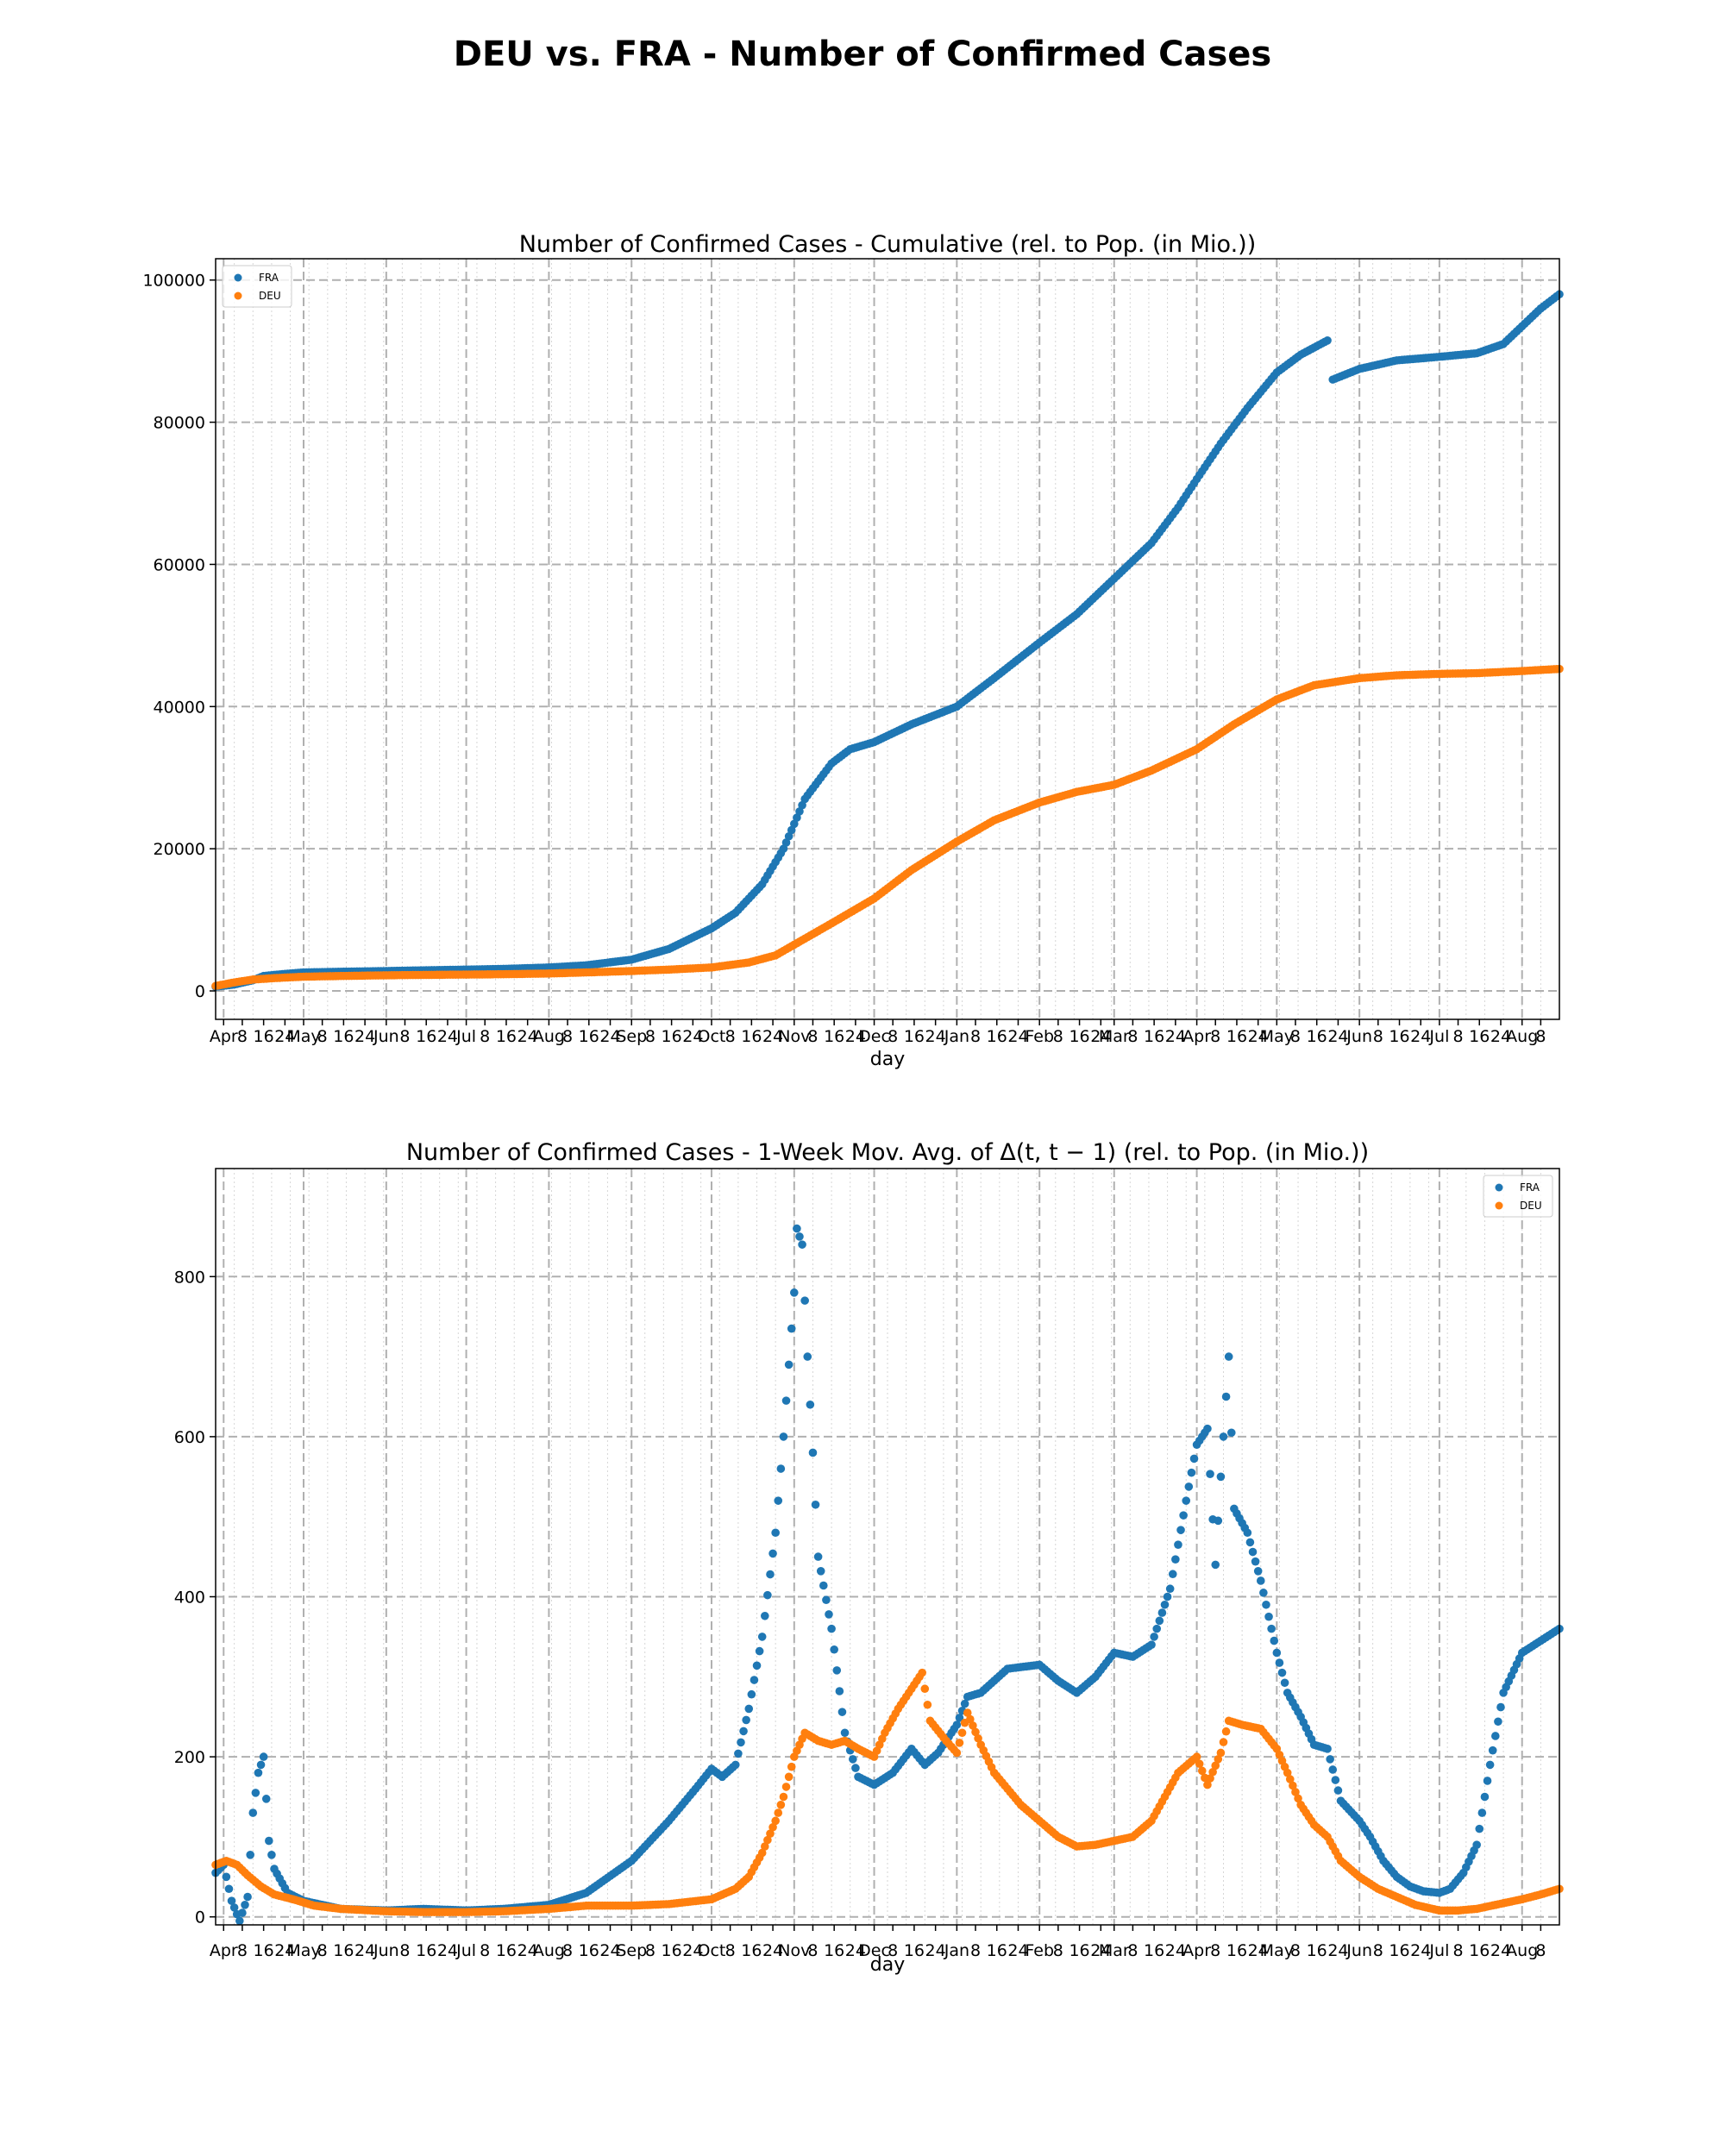 Image resolution: width=1725 pixels, height=2156 pixels. What do you see at coordinates (179, 849) in the screenshot?
I see `y-tick-label: 20000` at bounding box center [179, 849].